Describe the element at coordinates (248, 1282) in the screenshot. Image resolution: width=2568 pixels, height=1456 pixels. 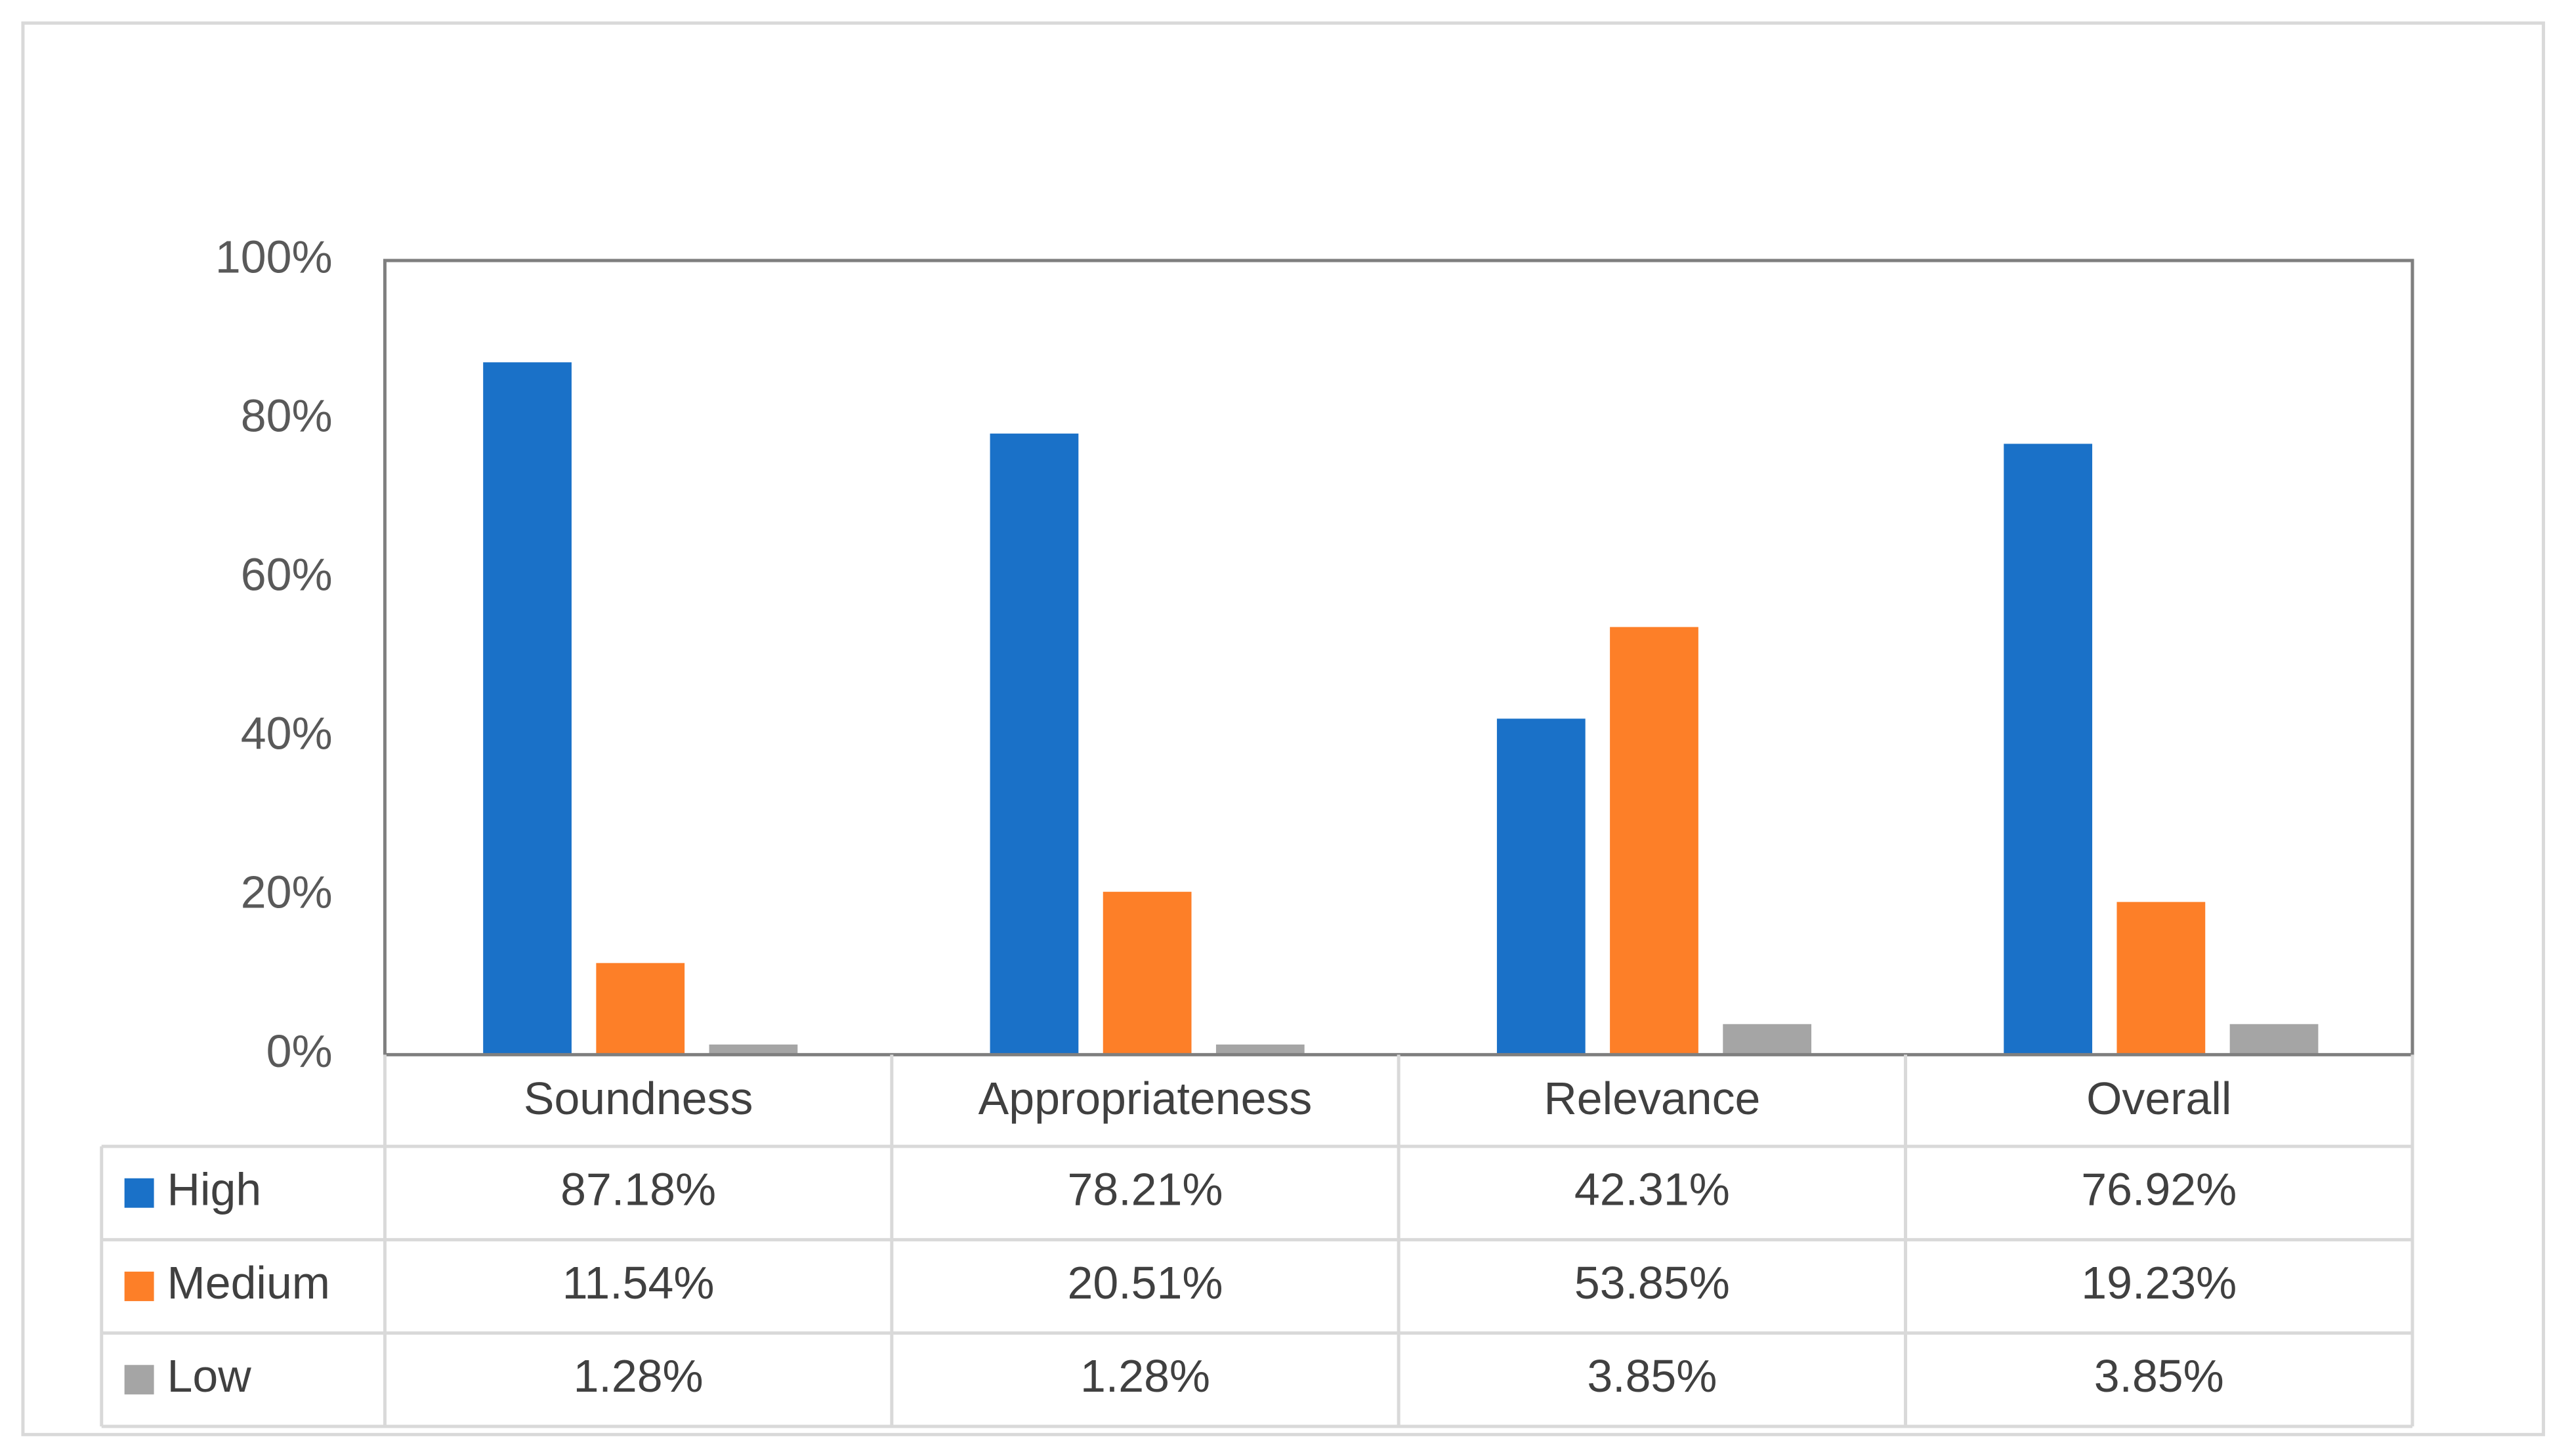
I see `legend-label: Medium` at that location.